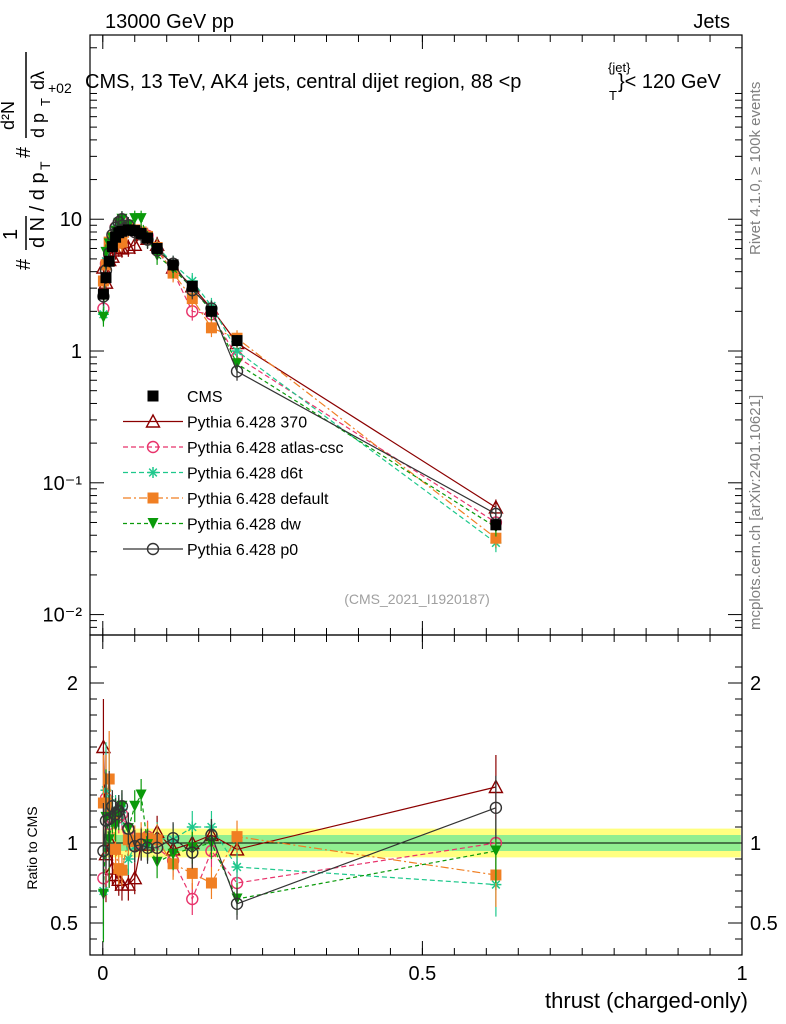 The width and height of the screenshot is (786, 1024). What do you see at coordinates (9, 115) in the screenshot?
I see `ylabel-d2n: d²N` at bounding box center [9, 115].